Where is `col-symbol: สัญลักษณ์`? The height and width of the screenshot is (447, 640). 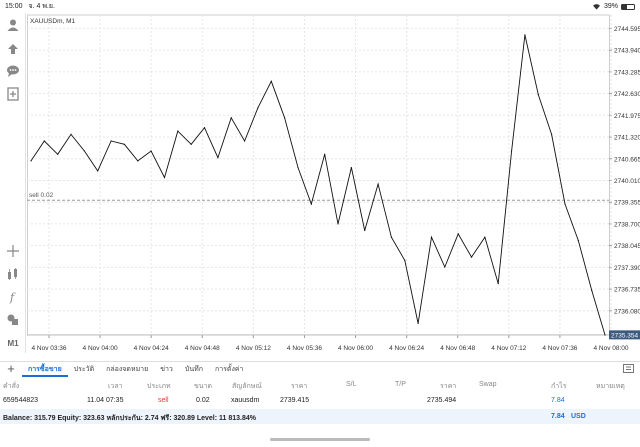 col-symbol: สัญลักษณ์ is located at coordinates (247, 386).